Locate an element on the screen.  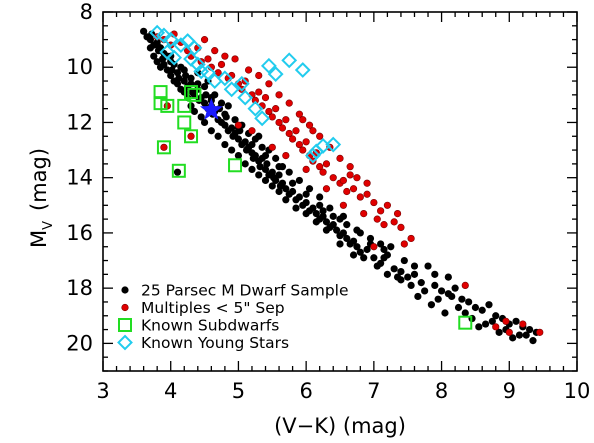
y-tick-label: 16 is located at coordinates (79, 233).